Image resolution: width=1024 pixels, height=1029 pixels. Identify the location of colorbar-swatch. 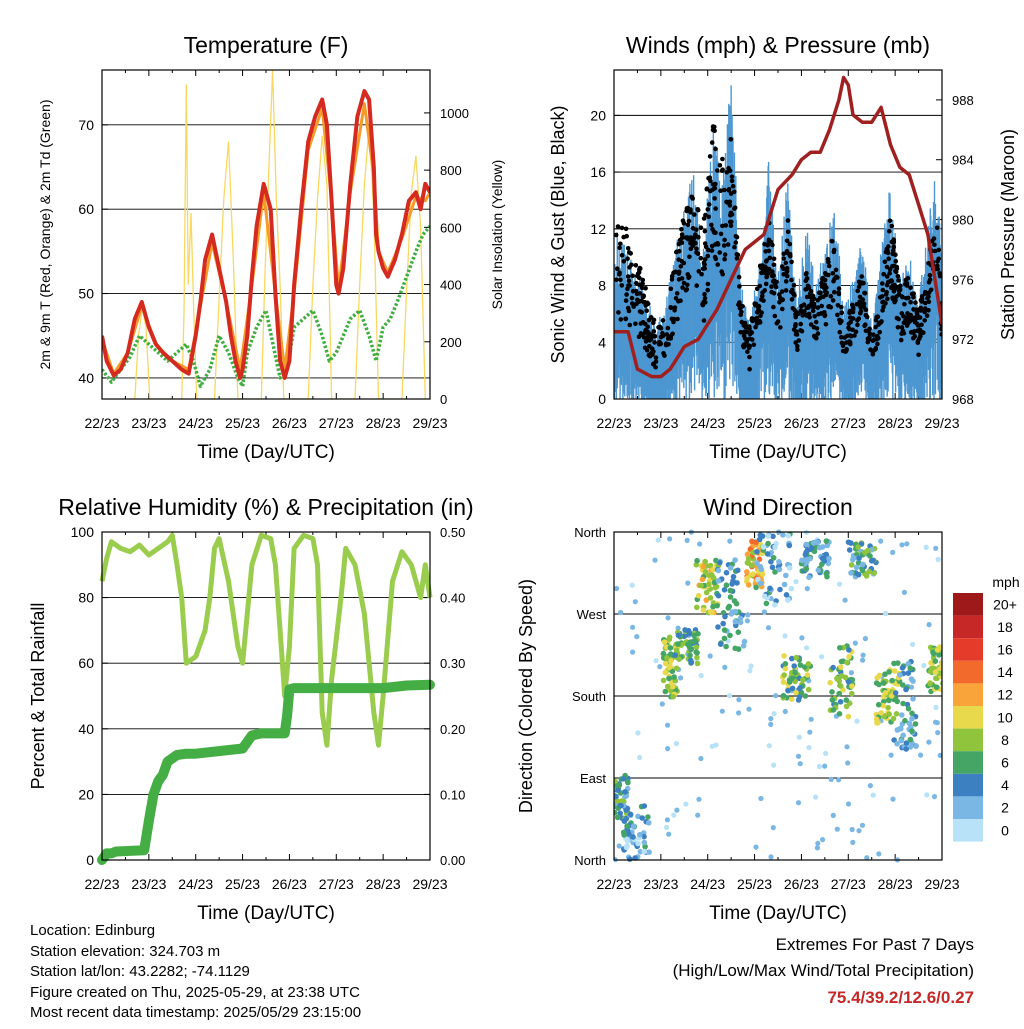
(968, 740).